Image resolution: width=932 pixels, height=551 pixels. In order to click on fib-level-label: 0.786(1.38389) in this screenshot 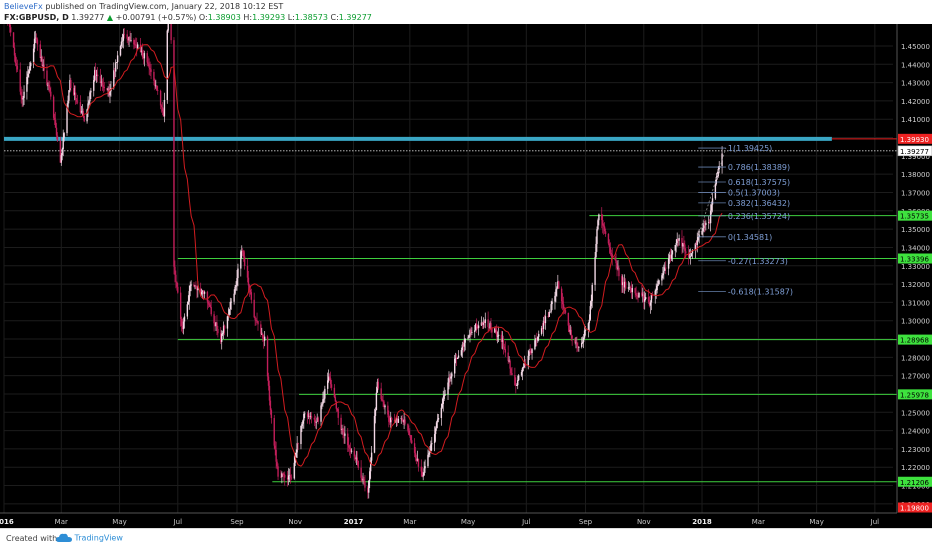, I will do `click(759, 167)`.